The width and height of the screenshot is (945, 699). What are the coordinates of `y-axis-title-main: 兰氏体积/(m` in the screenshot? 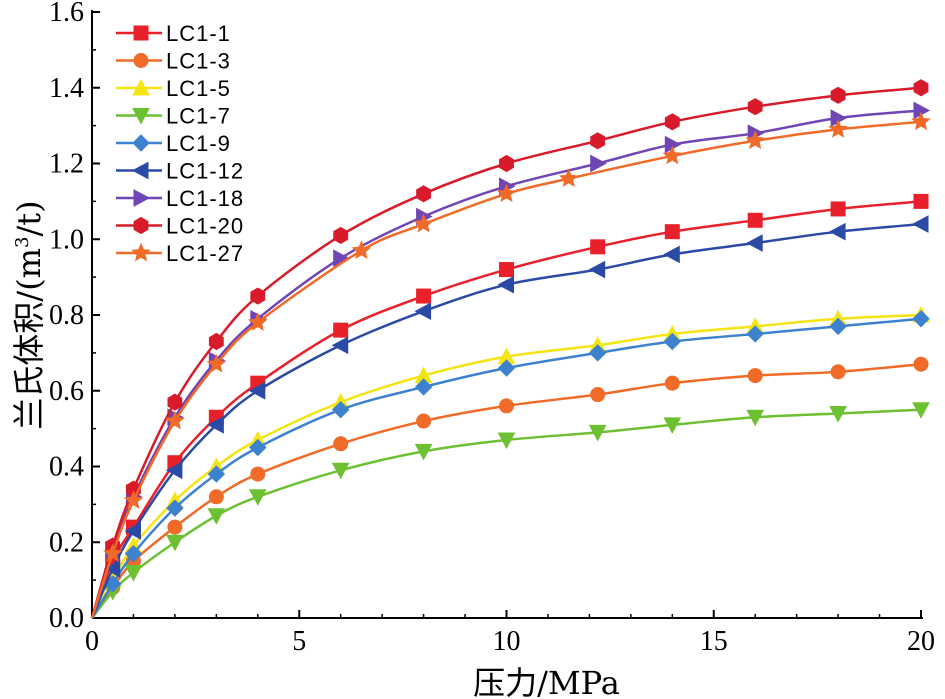 It's located at (29, 339).